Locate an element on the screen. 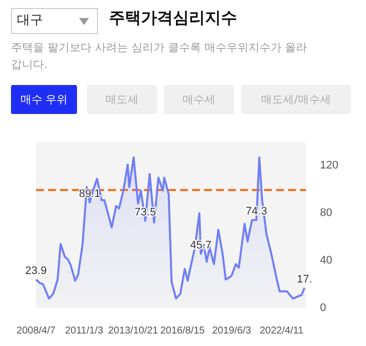  x-tick-label: 2022/4/11 is located at coordinates (282, 331).